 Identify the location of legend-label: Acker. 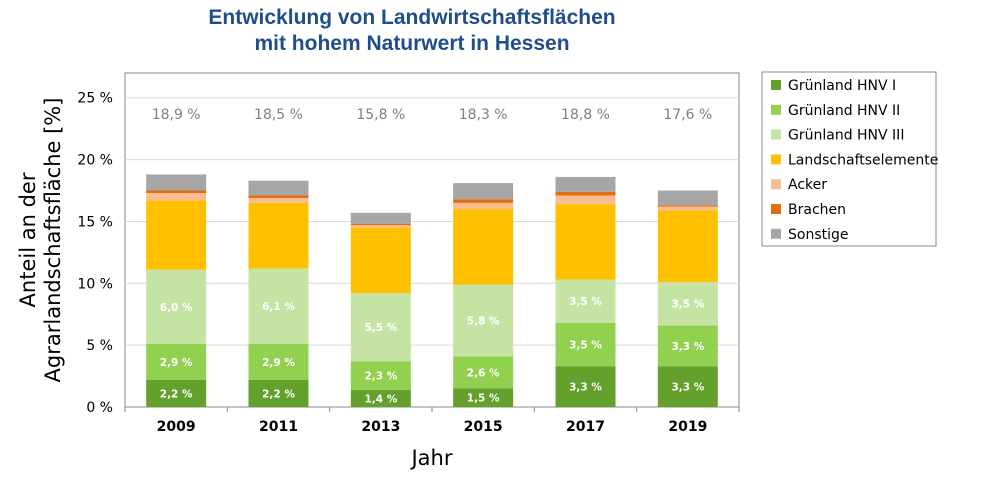
(807, 185).